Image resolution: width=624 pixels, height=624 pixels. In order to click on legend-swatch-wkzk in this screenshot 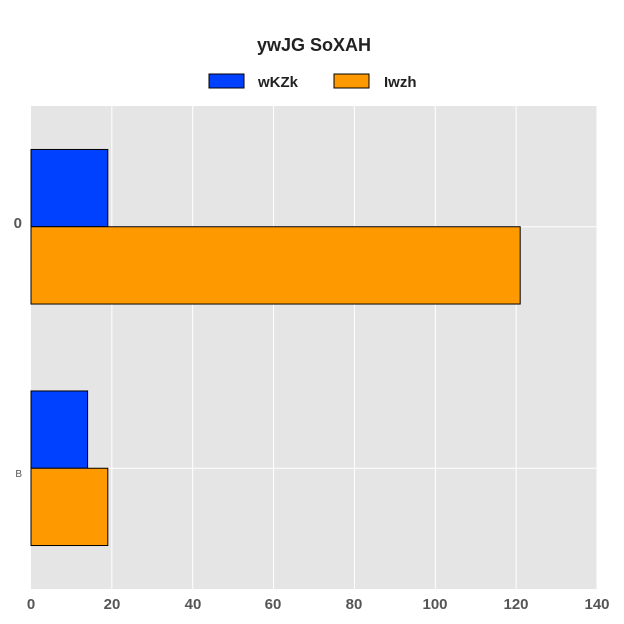, I will do `click(226, 81)`.